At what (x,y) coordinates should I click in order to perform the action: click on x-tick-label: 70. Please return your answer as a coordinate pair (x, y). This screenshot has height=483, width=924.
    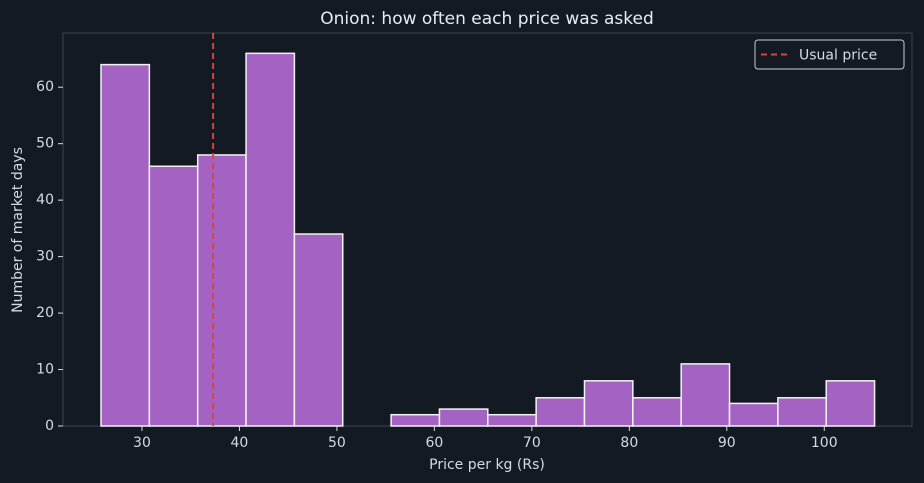
    Looking at the image, I should click on (532, 443).